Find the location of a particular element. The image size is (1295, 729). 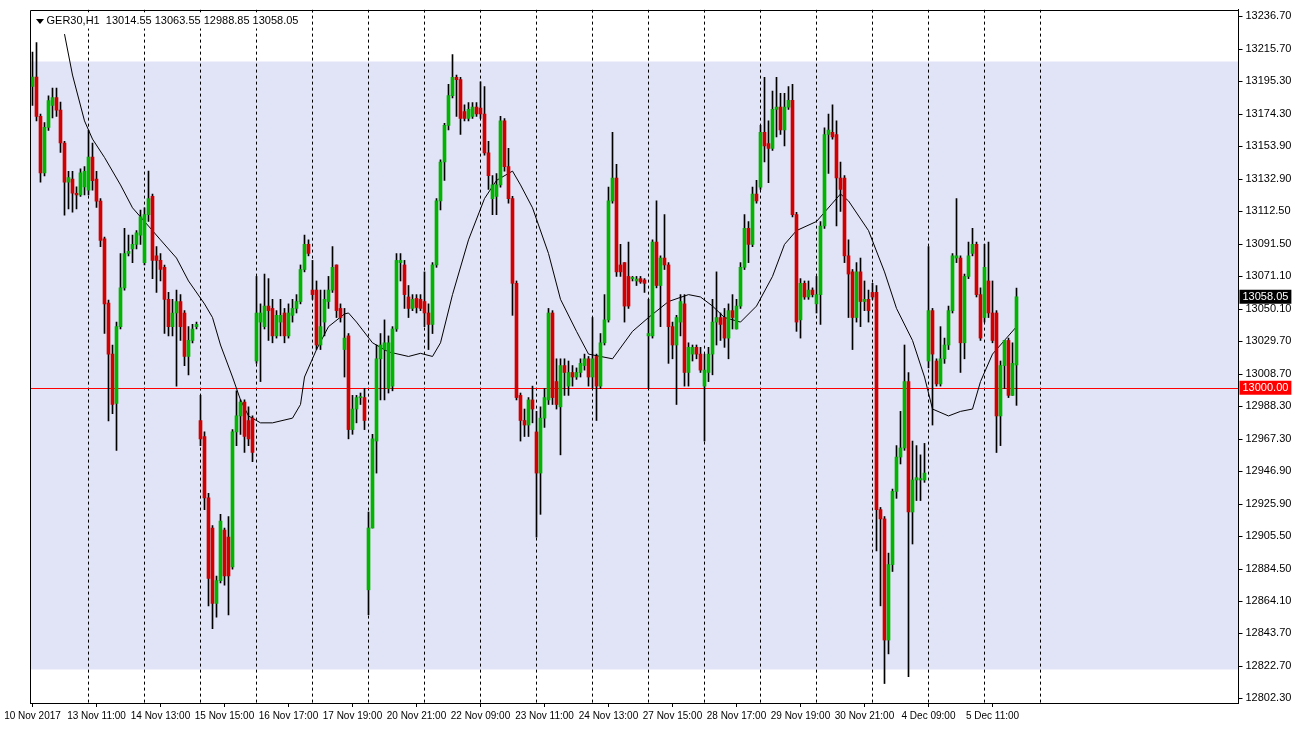

y-tick-label: 13195.30 is located at coordinates (1268, 80).